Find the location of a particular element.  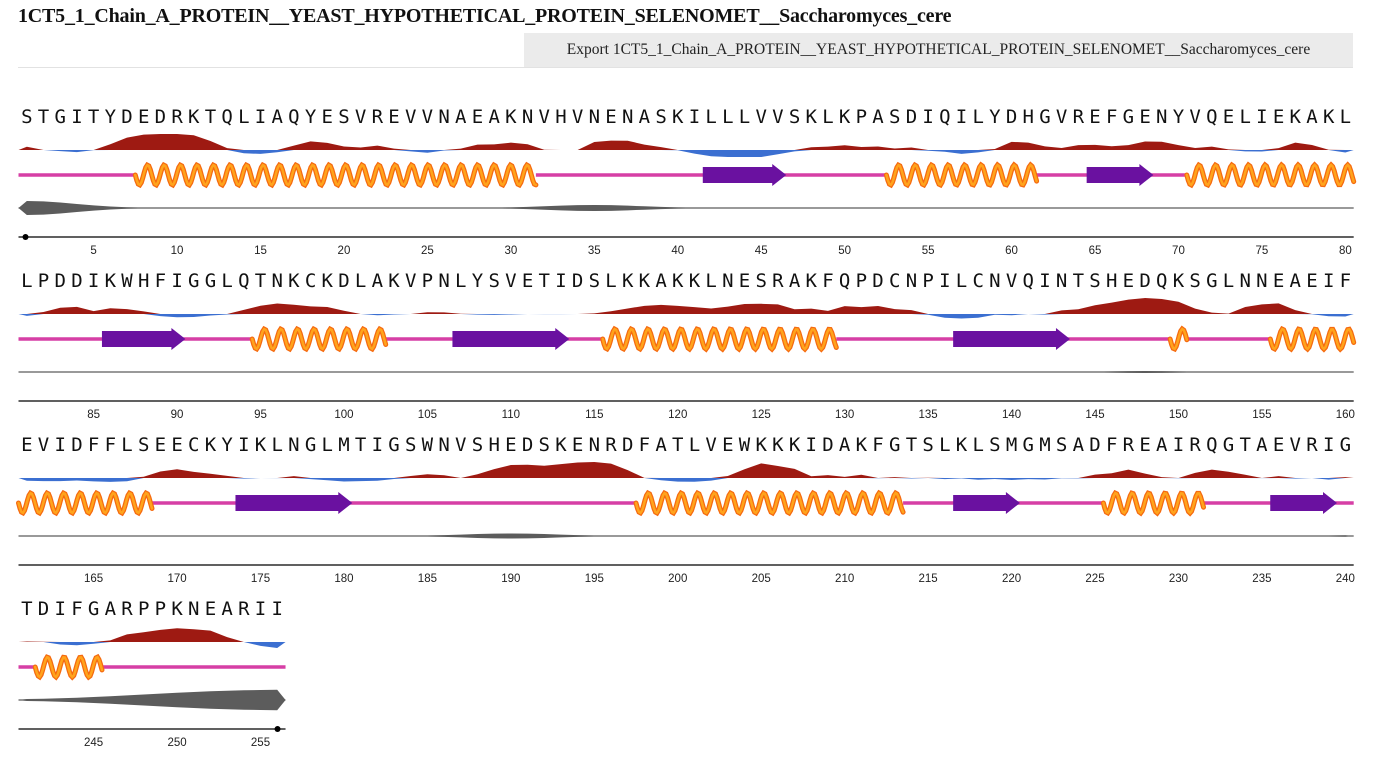

tick-label: 30 is located at coordinates (510, 251).